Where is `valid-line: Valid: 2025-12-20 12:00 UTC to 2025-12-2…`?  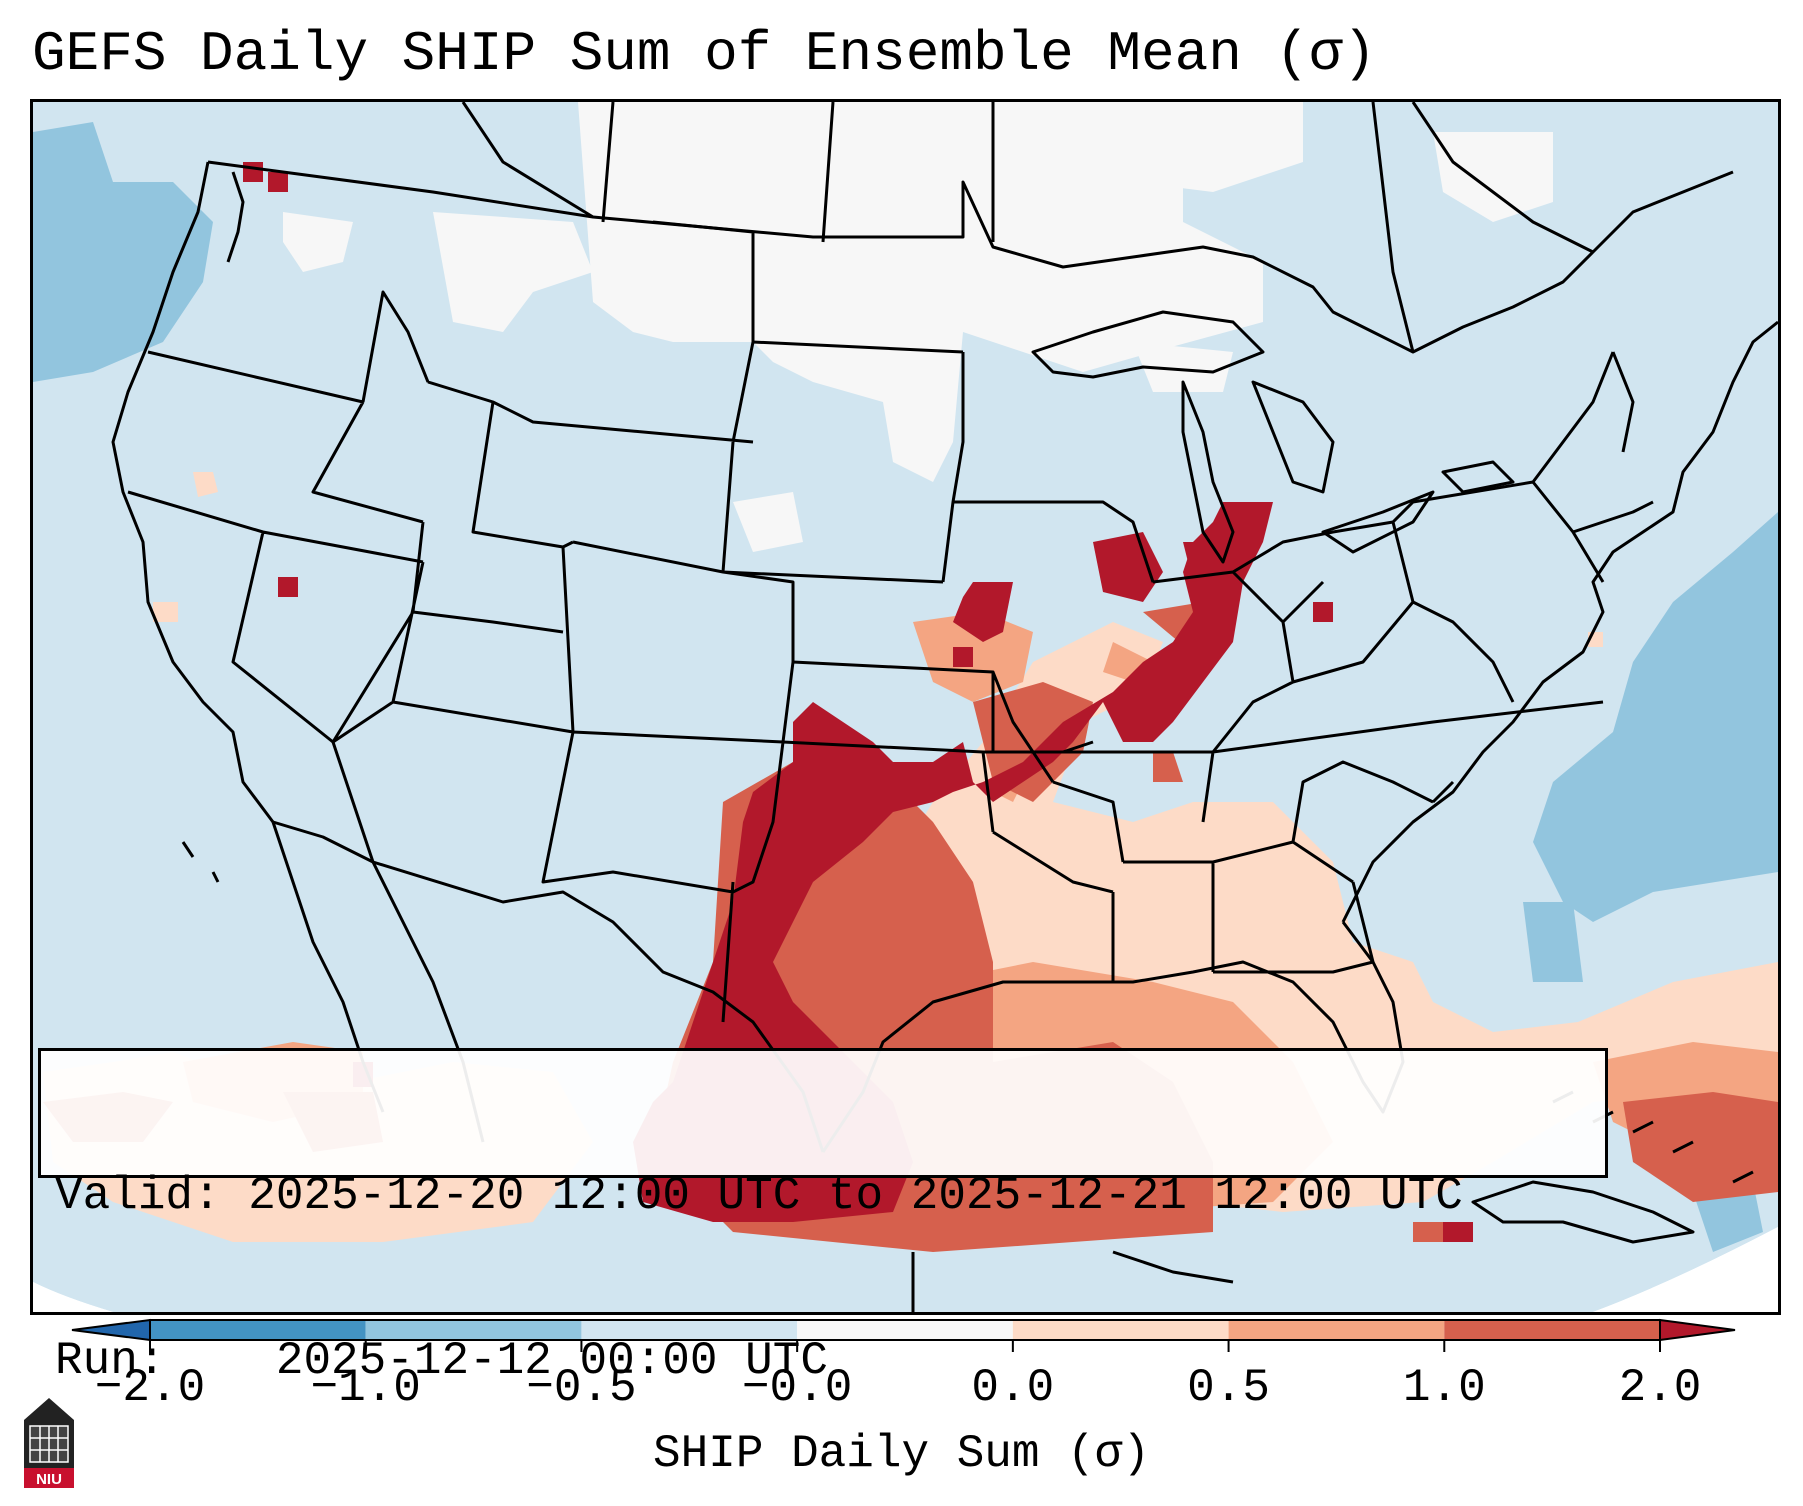 valid-line: Valid: 2025-12-20 12:00 UTC to 2025-12-2… is located at coordinates (823, 1196).